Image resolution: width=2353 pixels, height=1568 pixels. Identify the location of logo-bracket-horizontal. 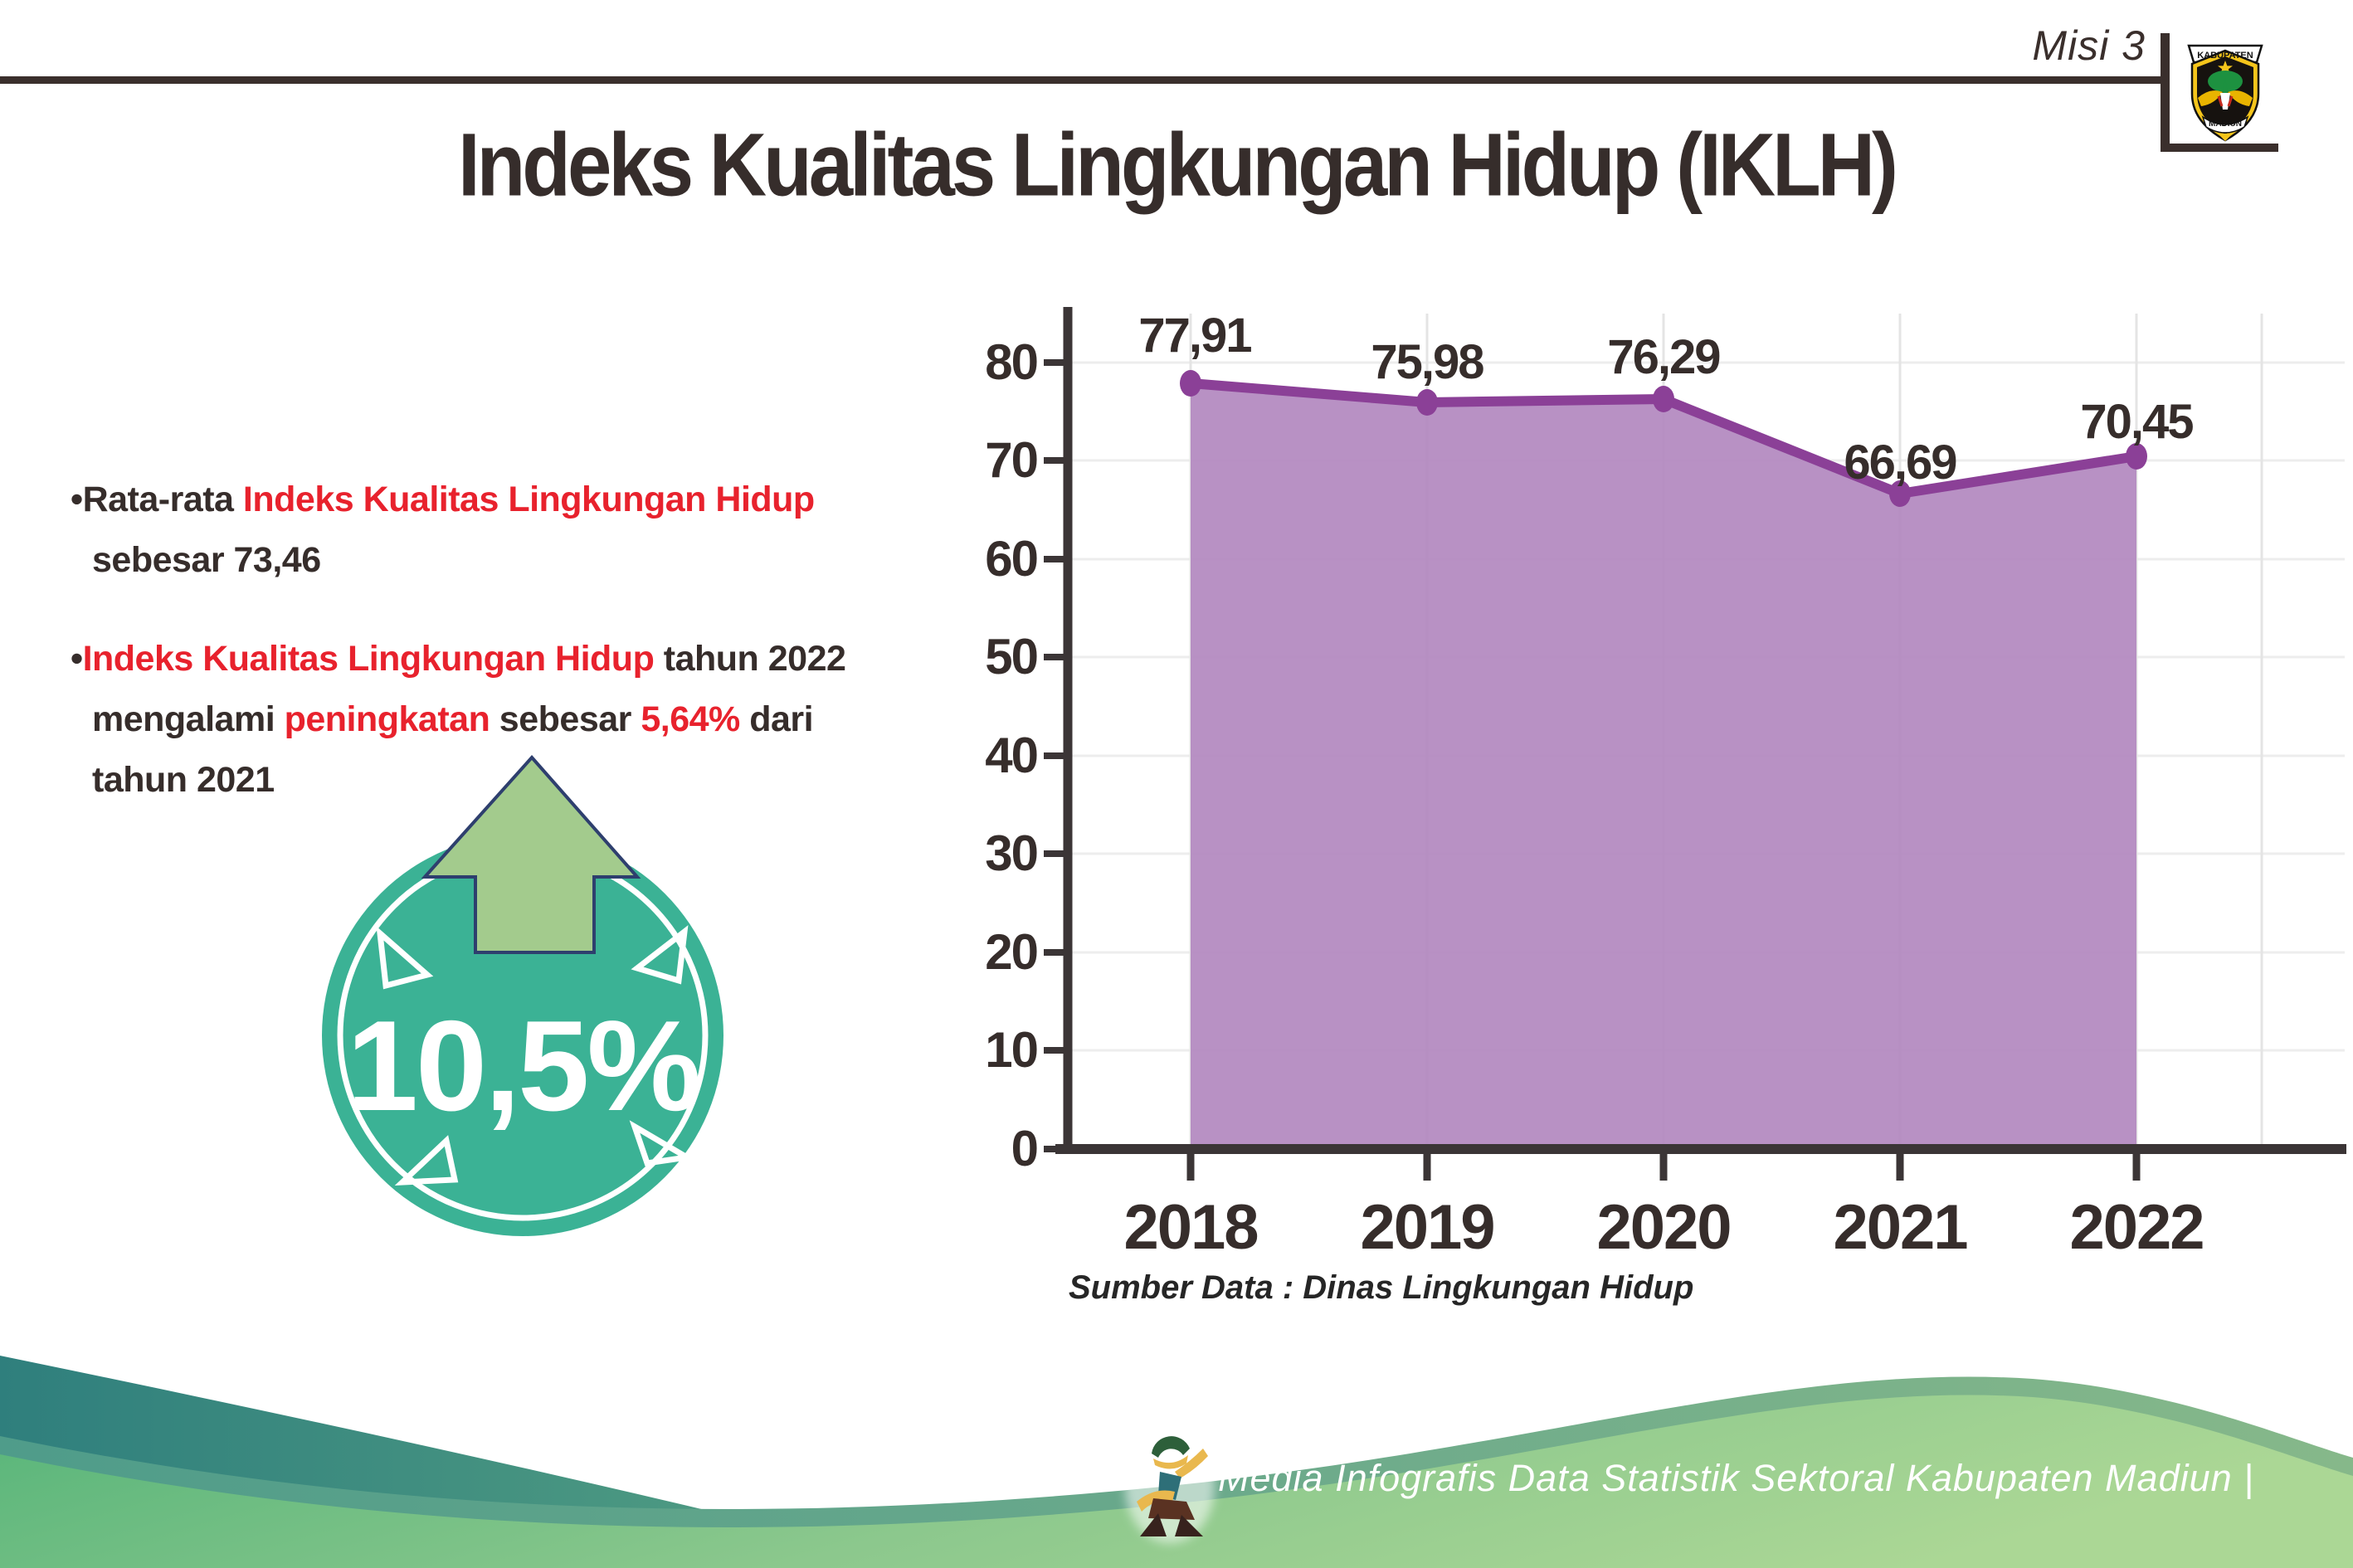
(2219, 148).